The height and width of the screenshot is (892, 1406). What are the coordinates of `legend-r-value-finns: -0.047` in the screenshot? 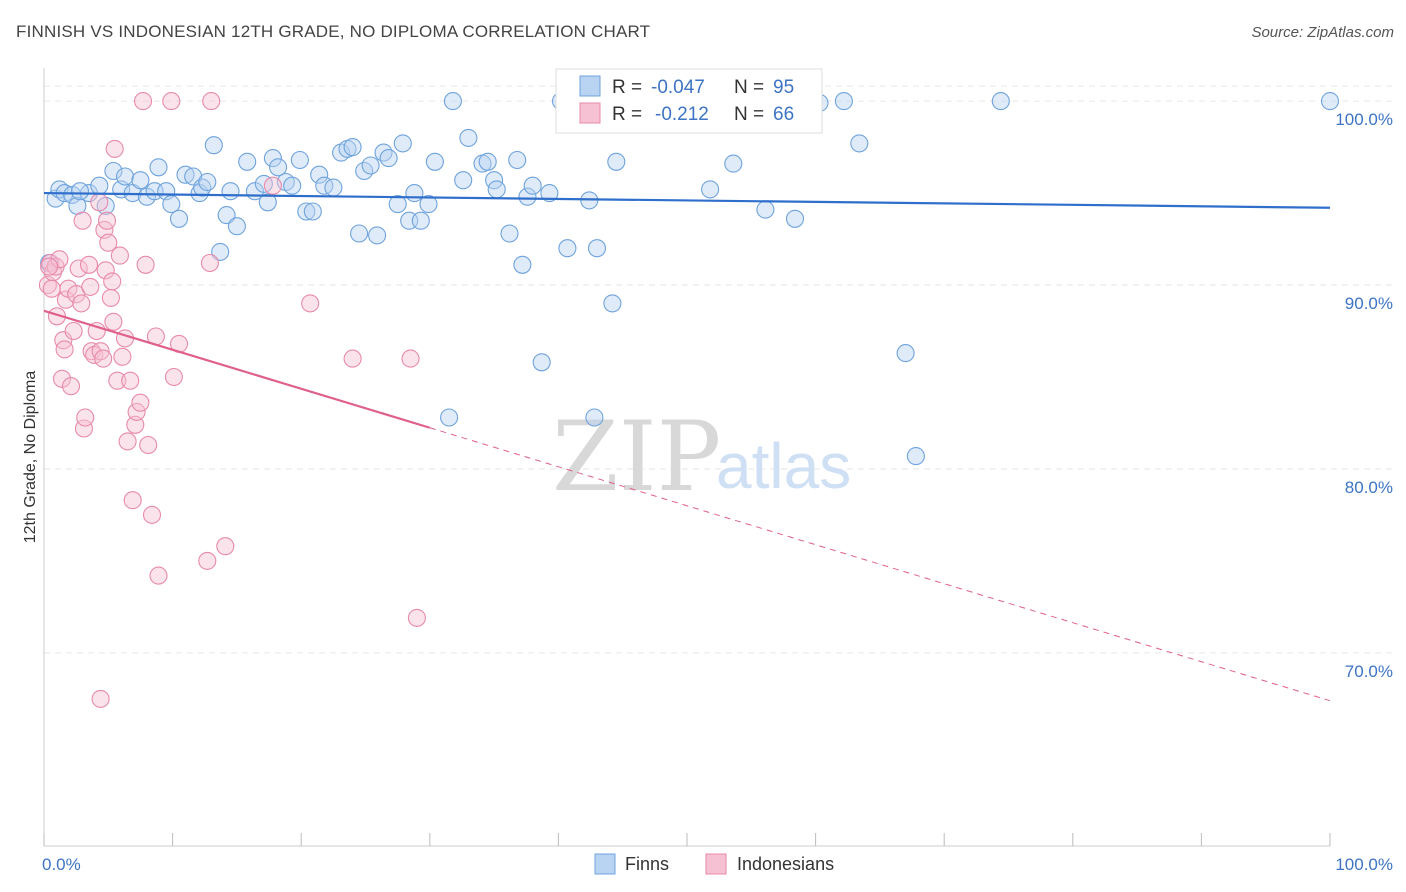 It's located at (678, 87).